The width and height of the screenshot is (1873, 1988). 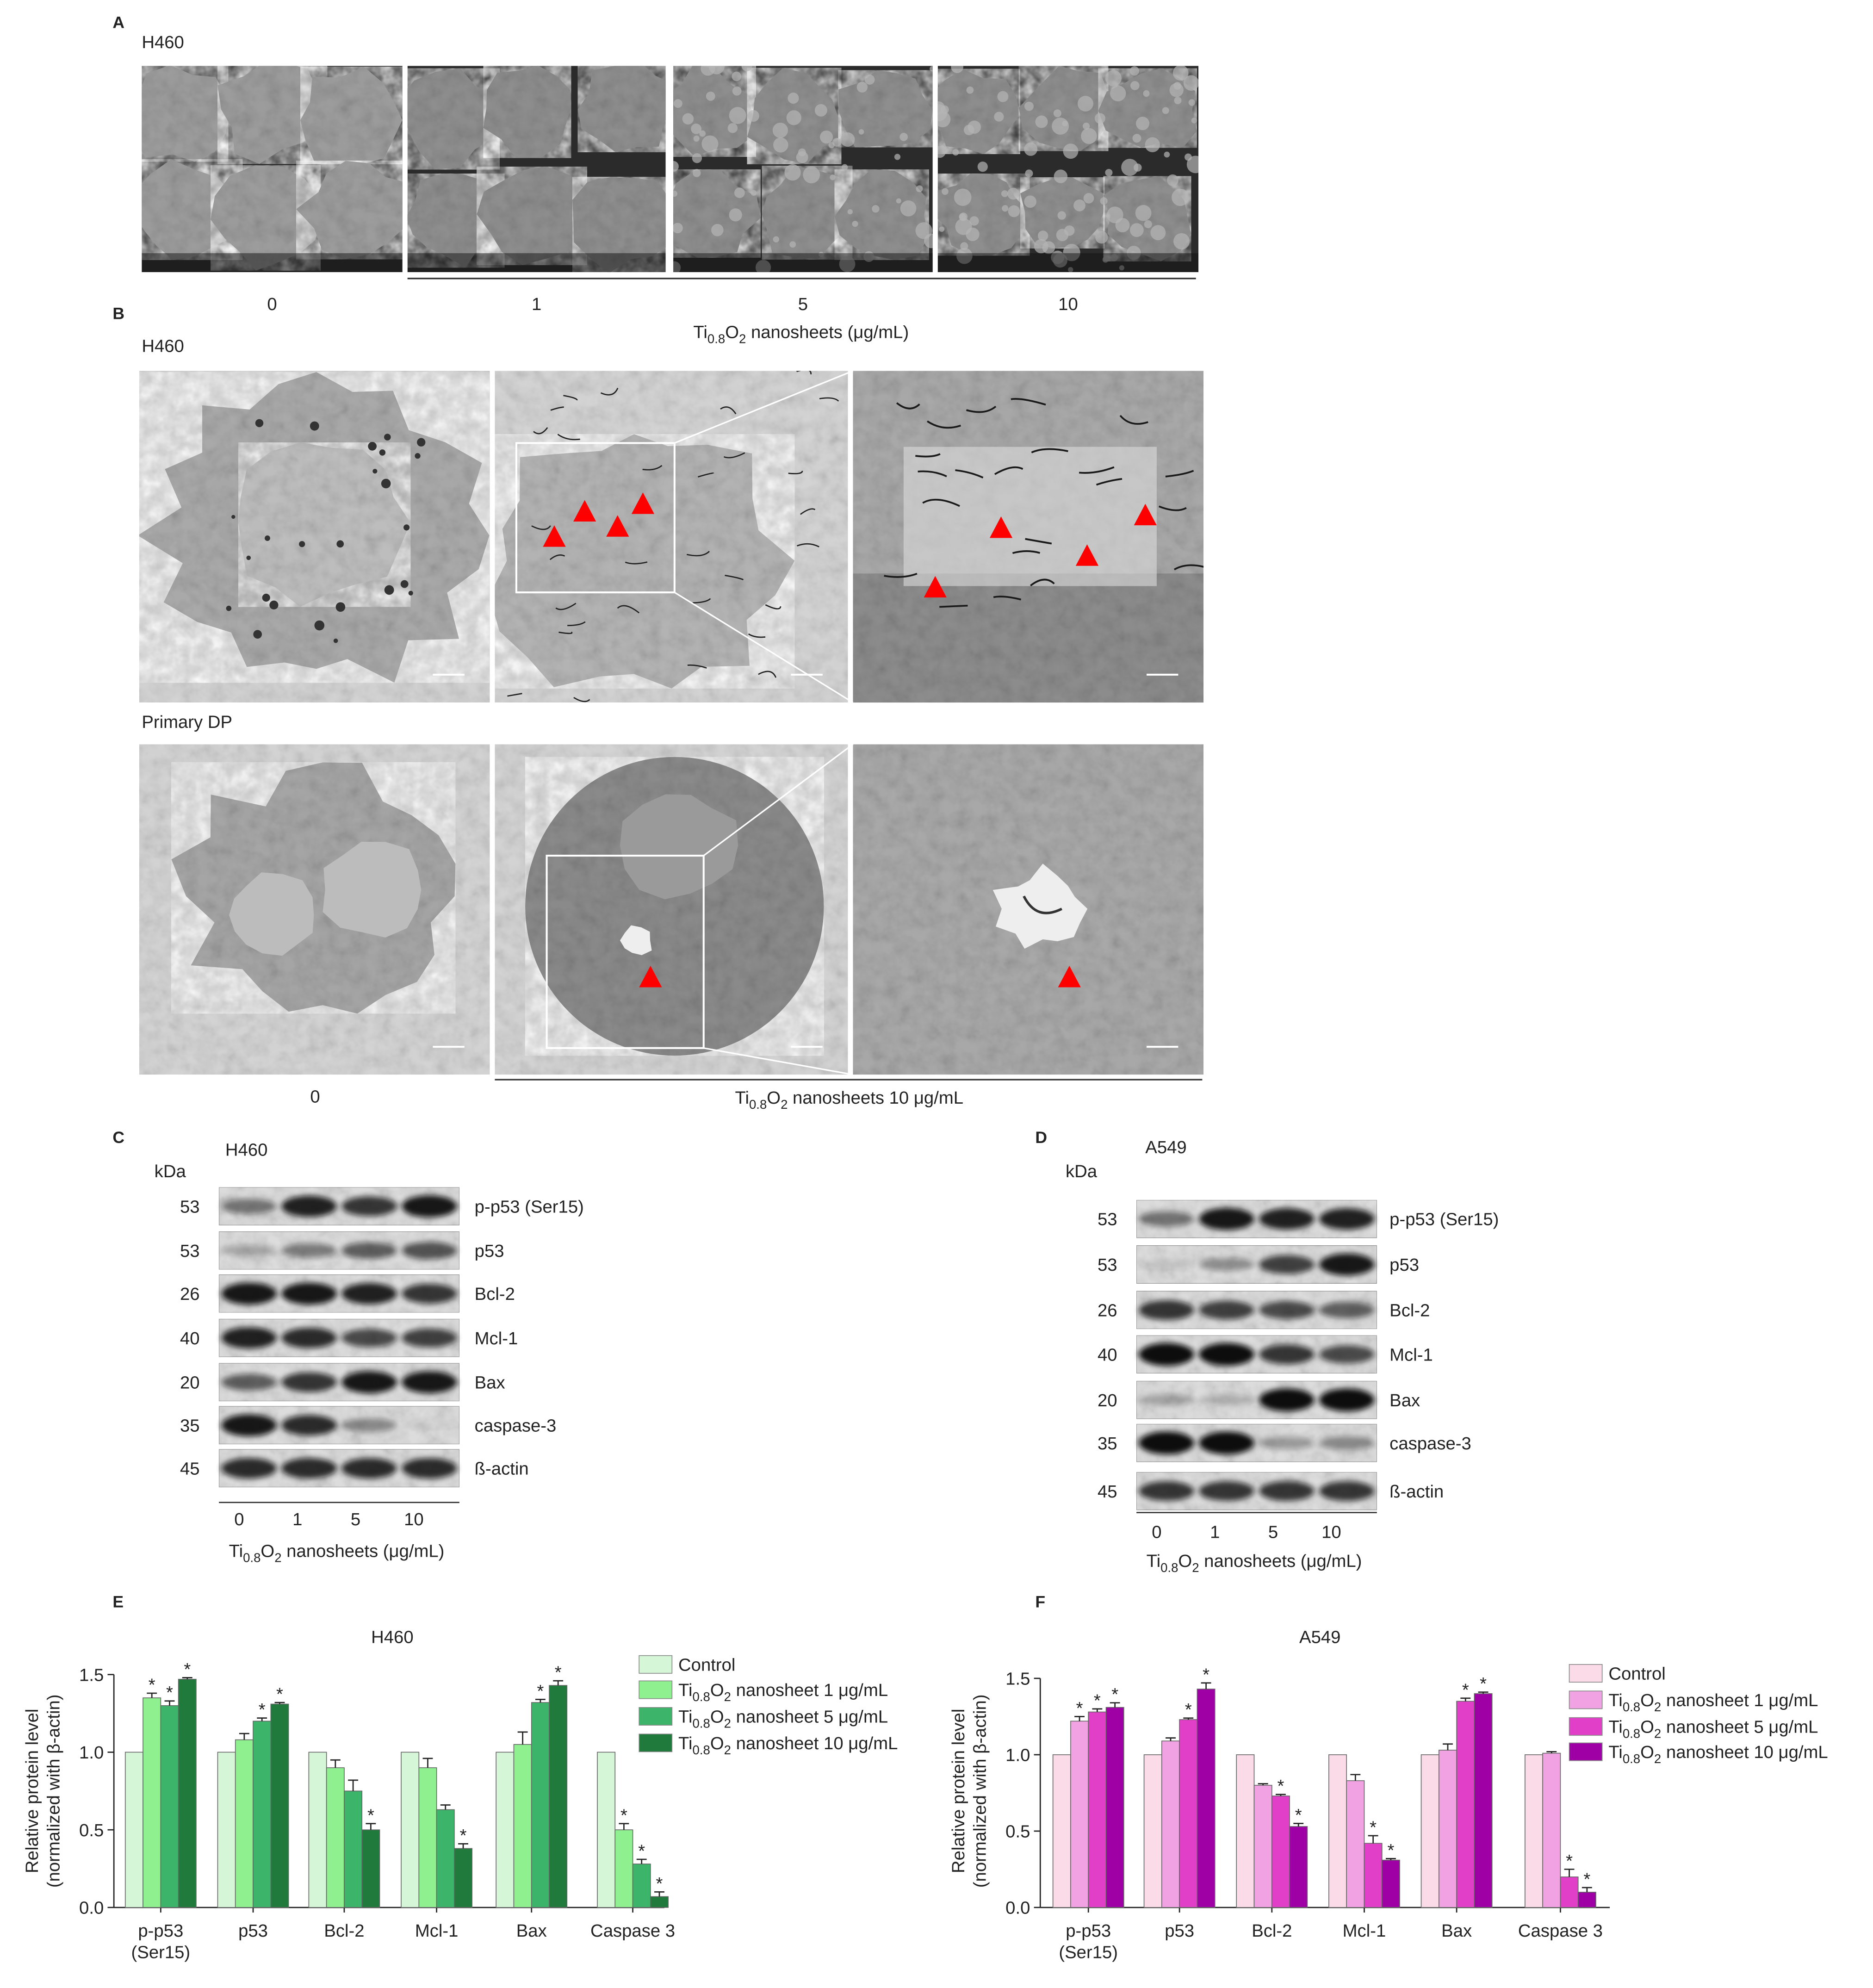 I want to click on concentration-label: 0, so click(x=272, y=304).